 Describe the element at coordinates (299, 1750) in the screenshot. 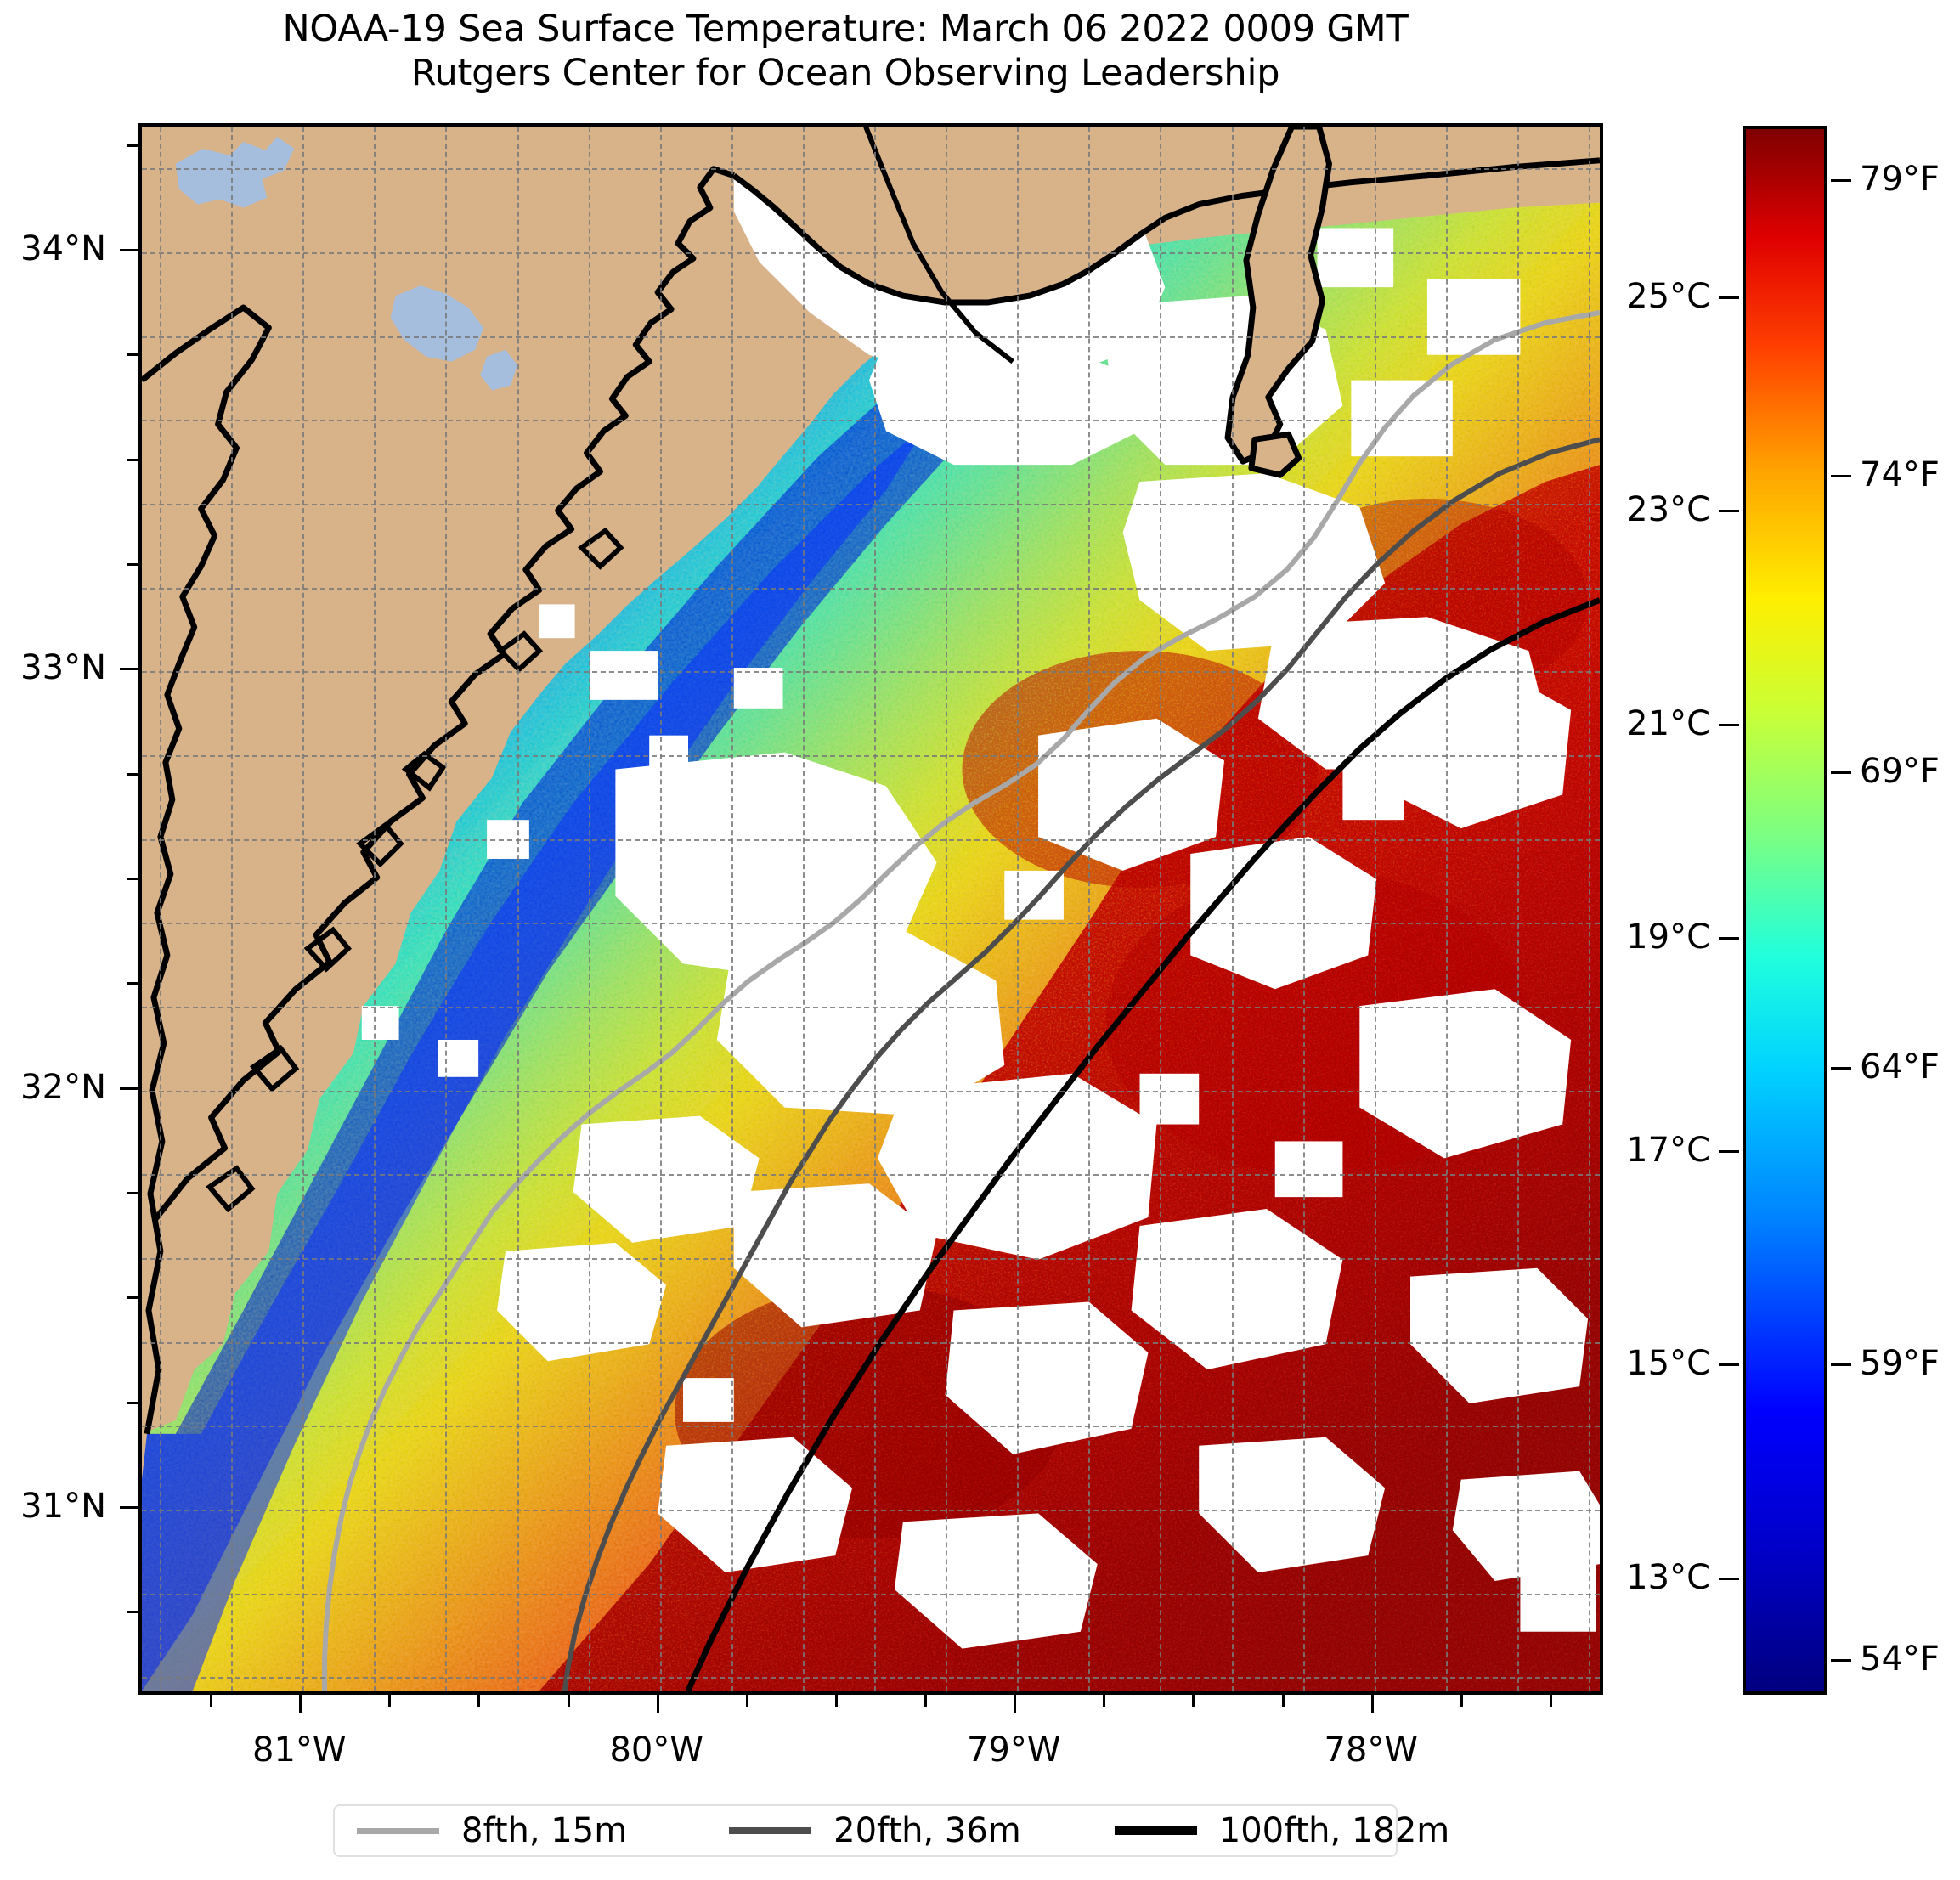

I see `longitude-tick-label: 81°W` at that location.